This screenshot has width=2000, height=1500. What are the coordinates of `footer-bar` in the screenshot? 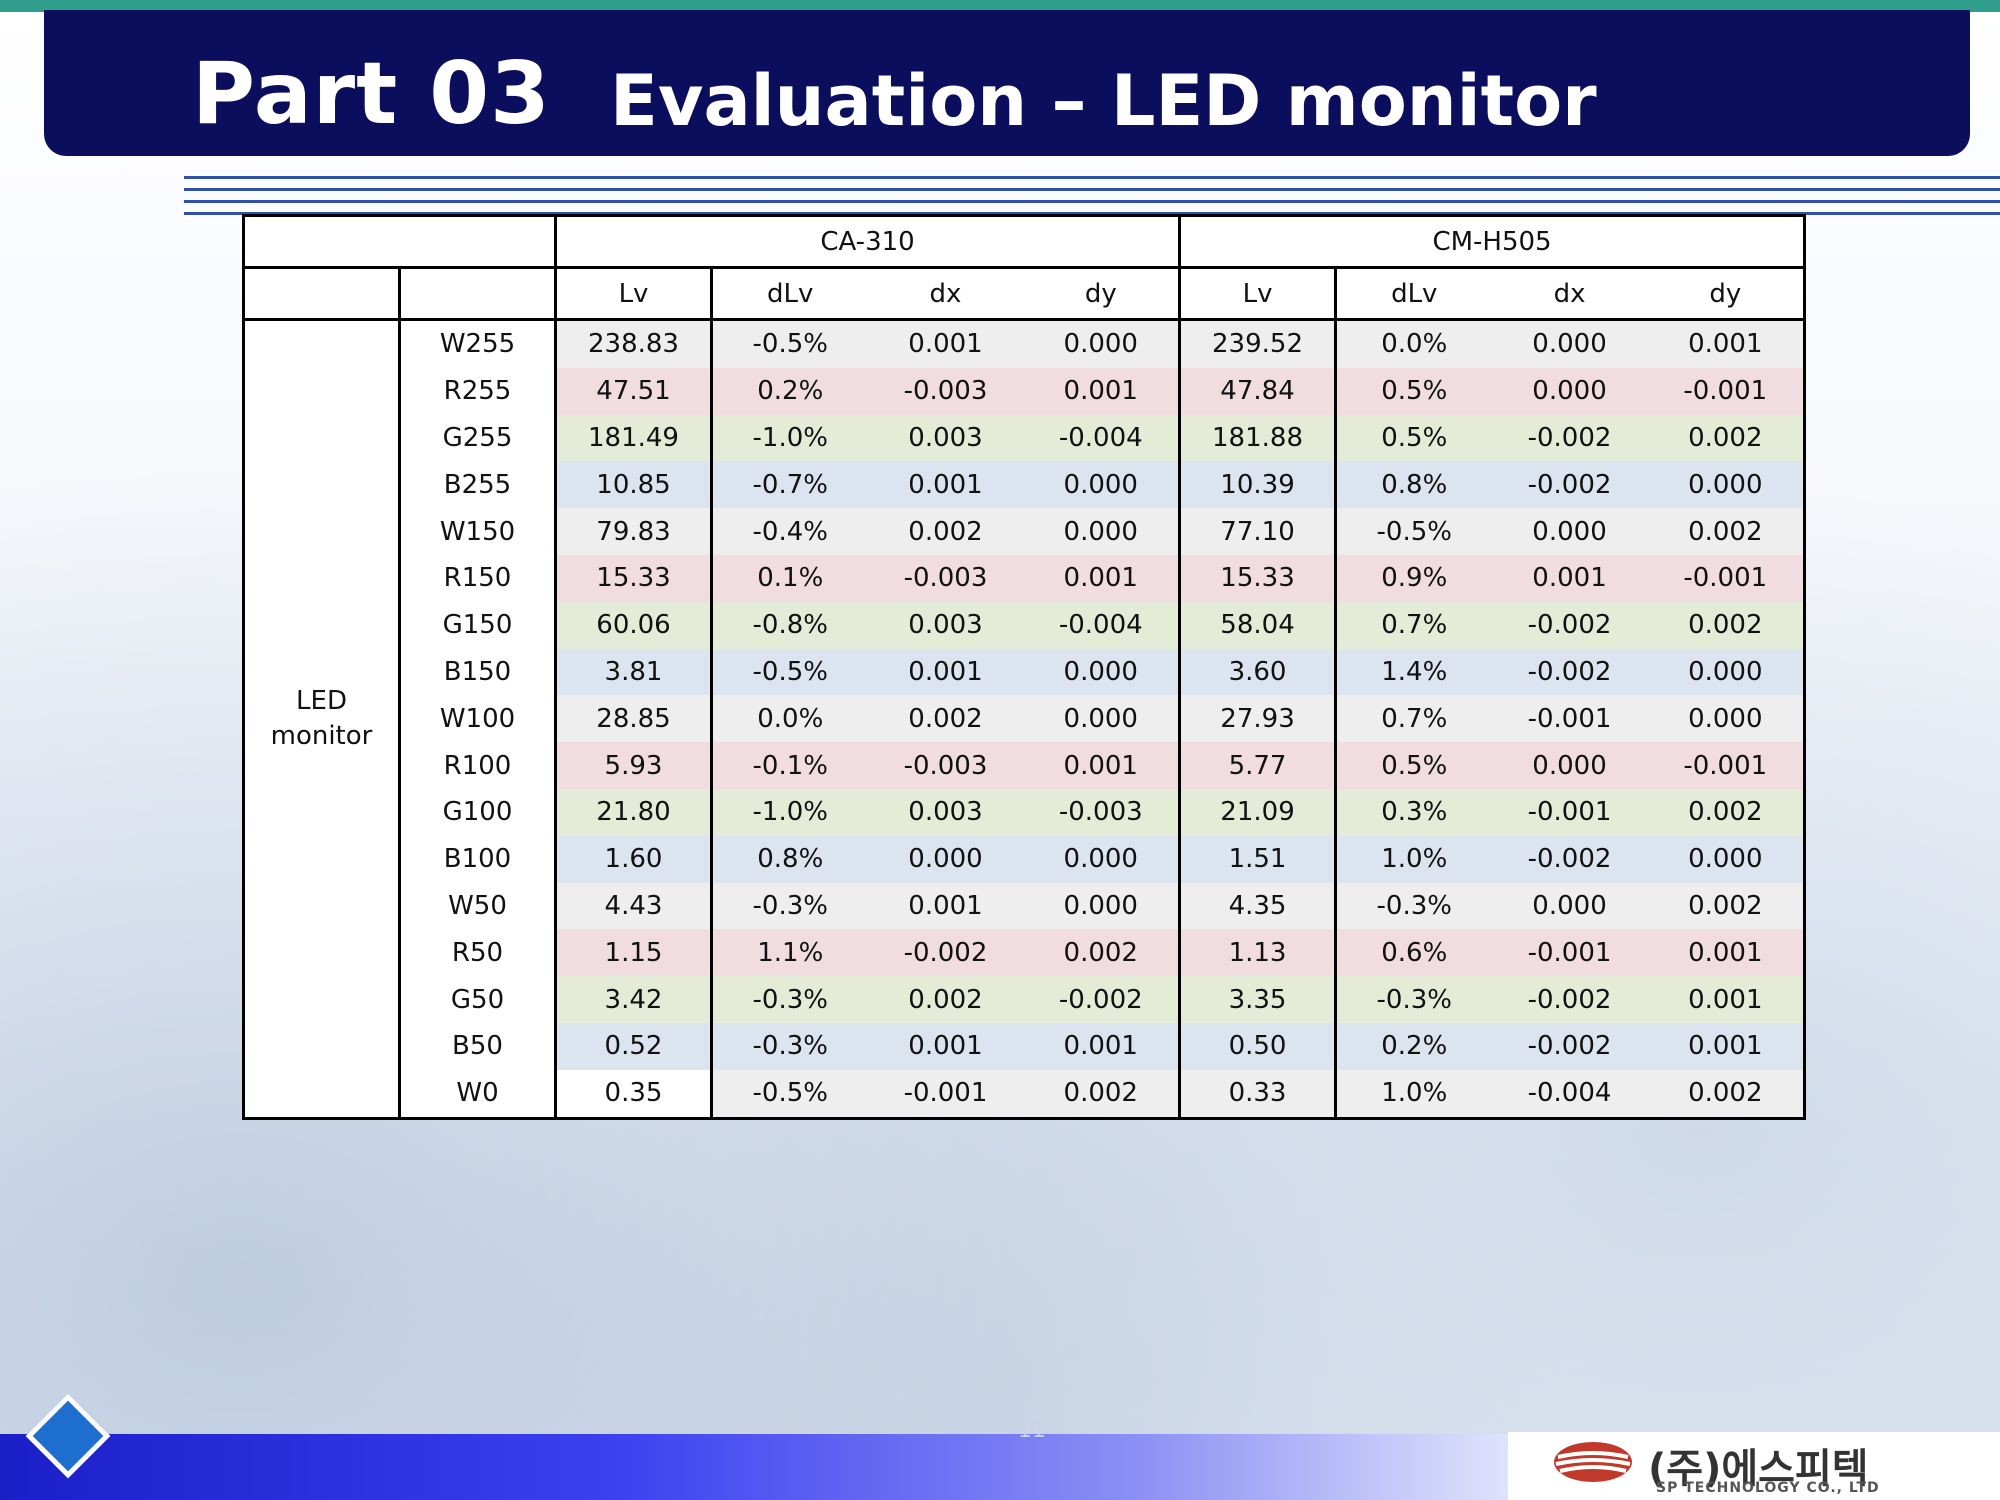 It's located at (755, 1467).